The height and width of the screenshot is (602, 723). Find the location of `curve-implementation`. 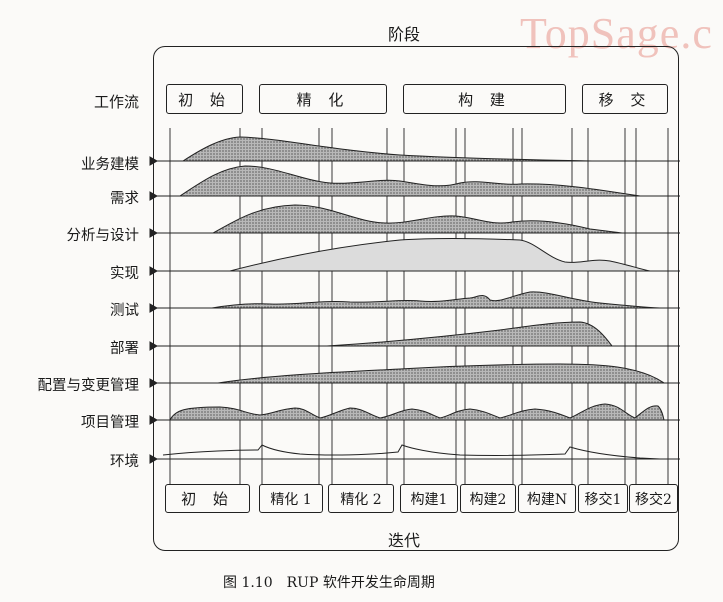

curve-implementation is located at coordinates (440, 255).